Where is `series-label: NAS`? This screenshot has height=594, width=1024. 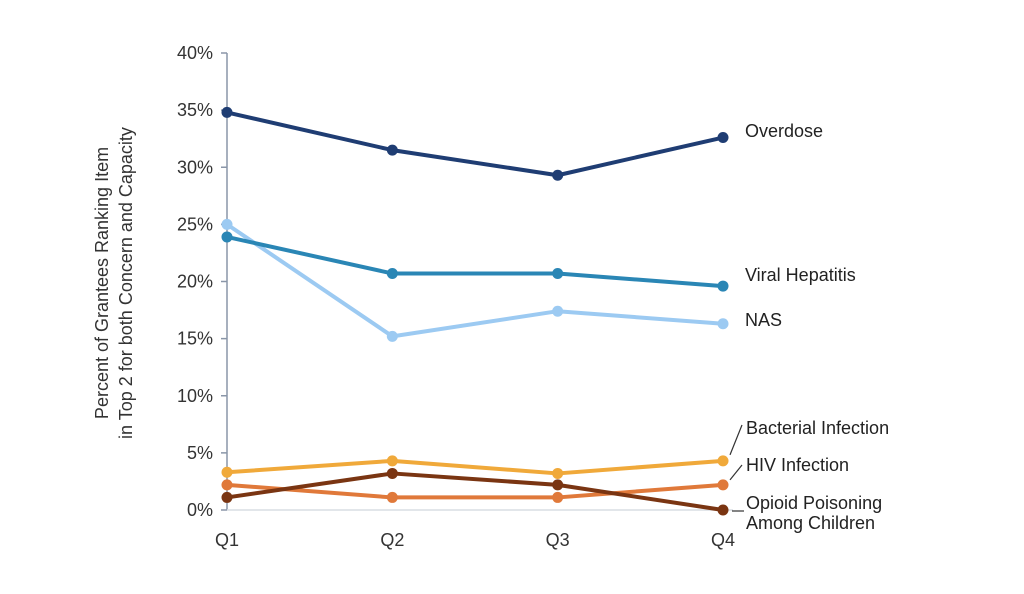
series-label: NAS is located at coordinates (763, 320).